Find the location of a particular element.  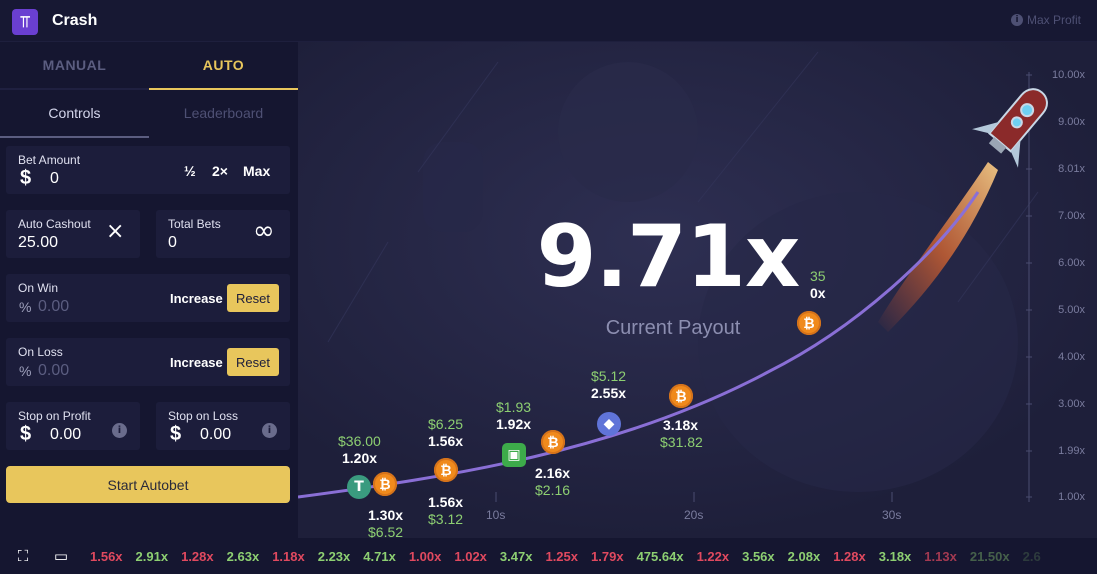

start-autobet-button: Start Autobet is located at coordinates (148, 484).